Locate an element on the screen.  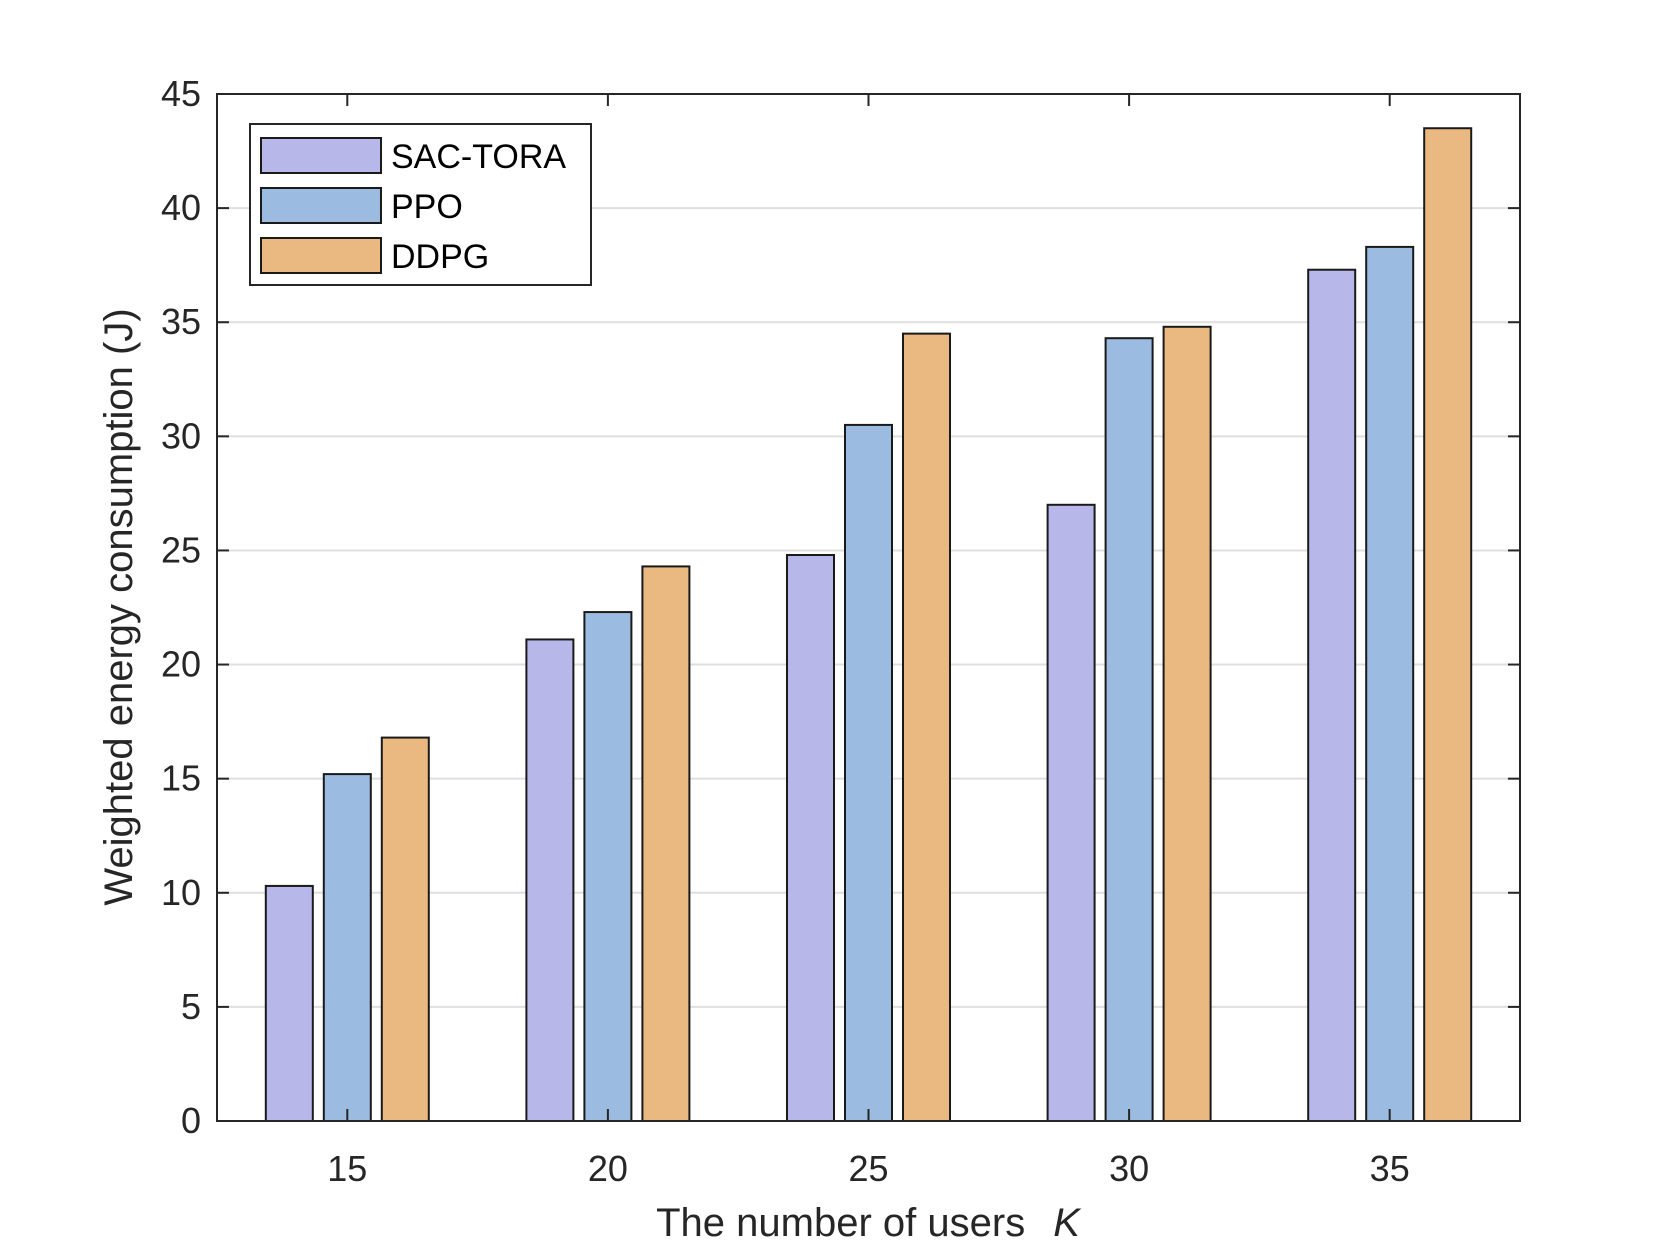
x-axis-label-variable: K is located at coordinates (1067, 1223).